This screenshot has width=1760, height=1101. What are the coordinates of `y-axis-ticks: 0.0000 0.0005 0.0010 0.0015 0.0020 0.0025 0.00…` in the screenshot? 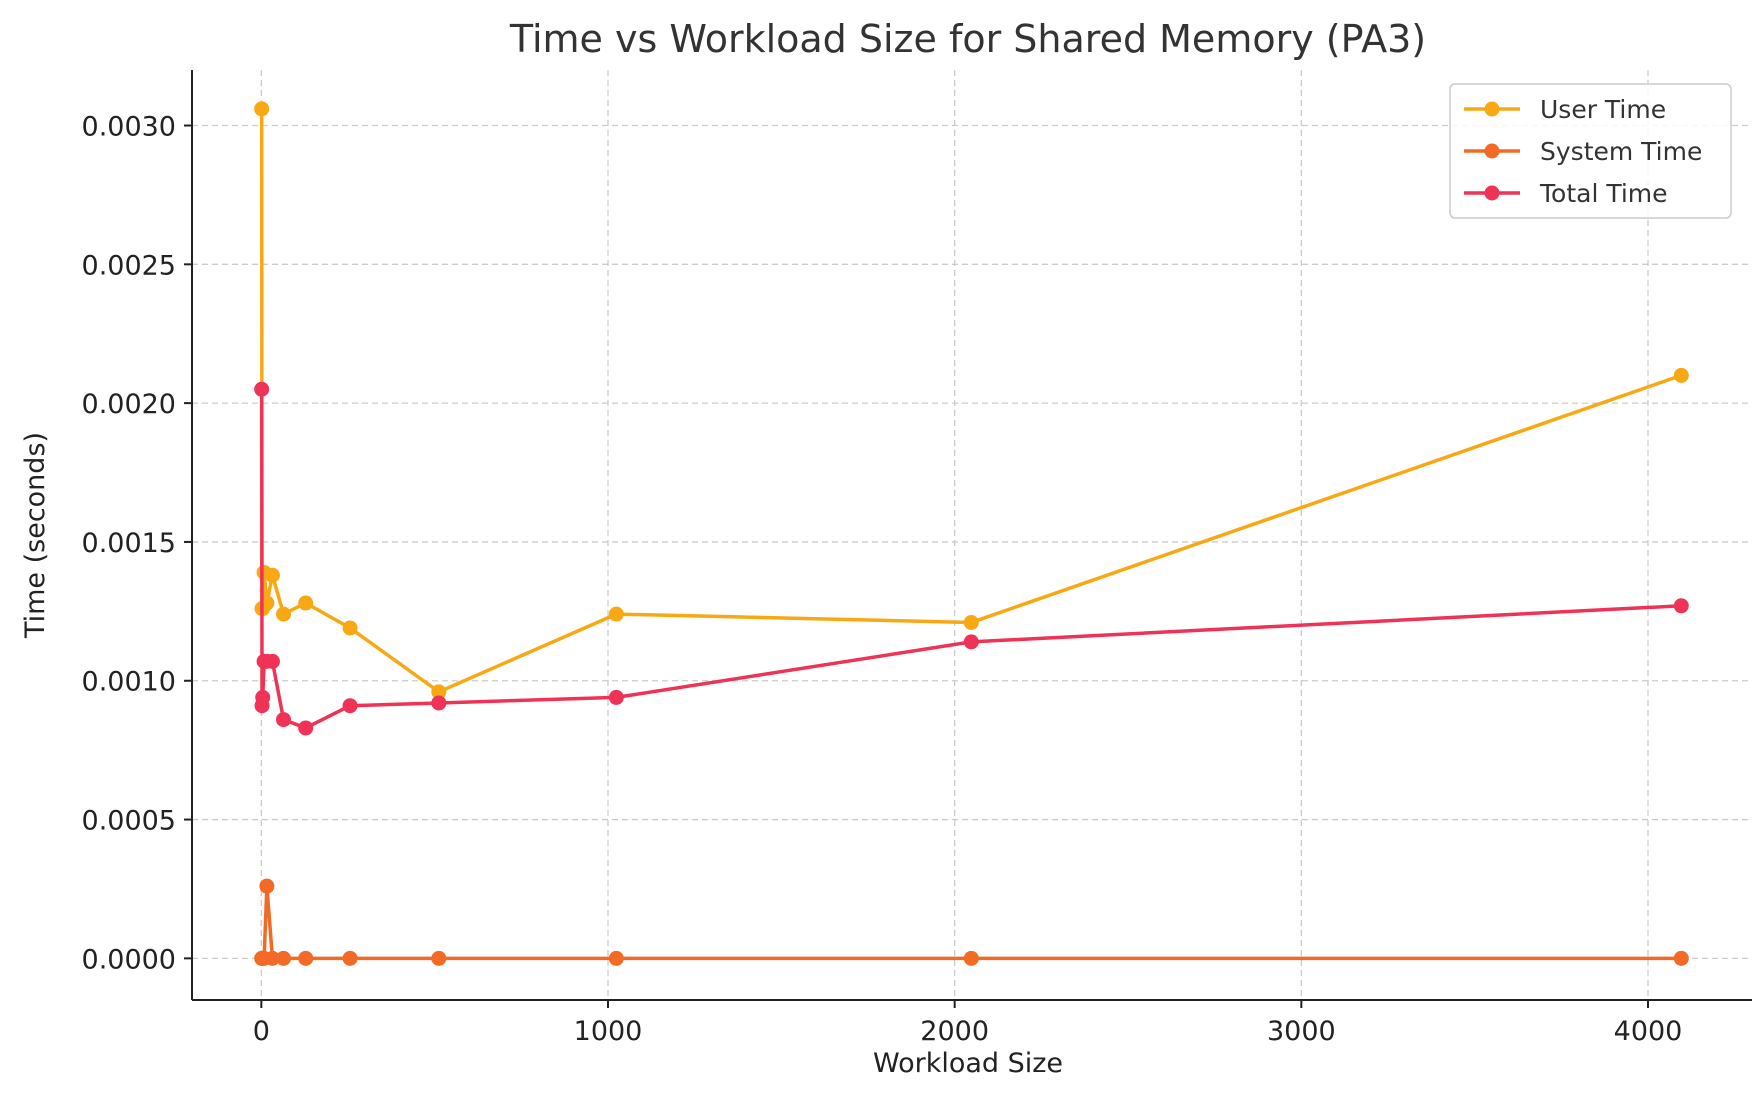 It's located at (137, 543).